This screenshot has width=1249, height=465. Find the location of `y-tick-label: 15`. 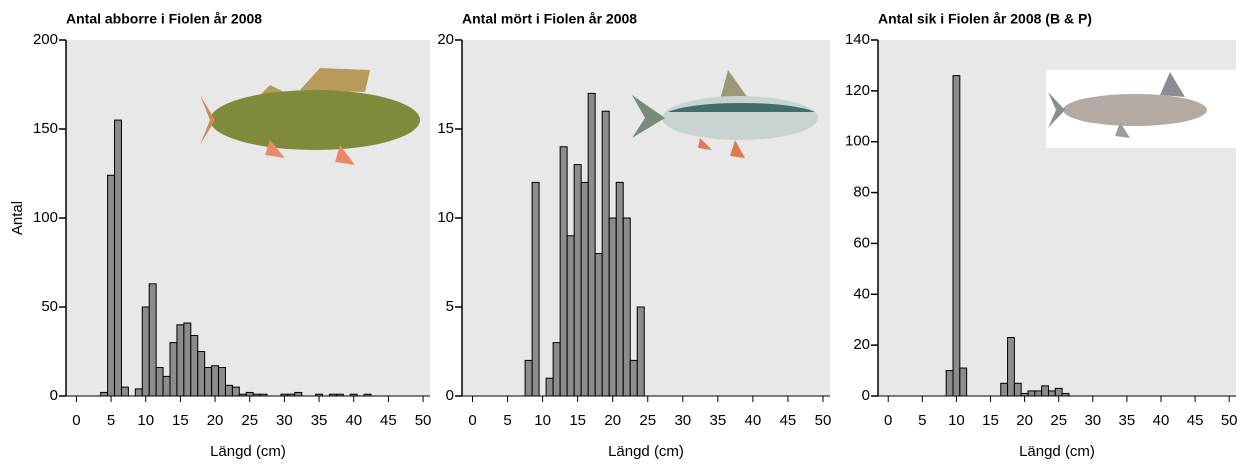

y-tick-label: 15 is located at coordinates (445, 128).